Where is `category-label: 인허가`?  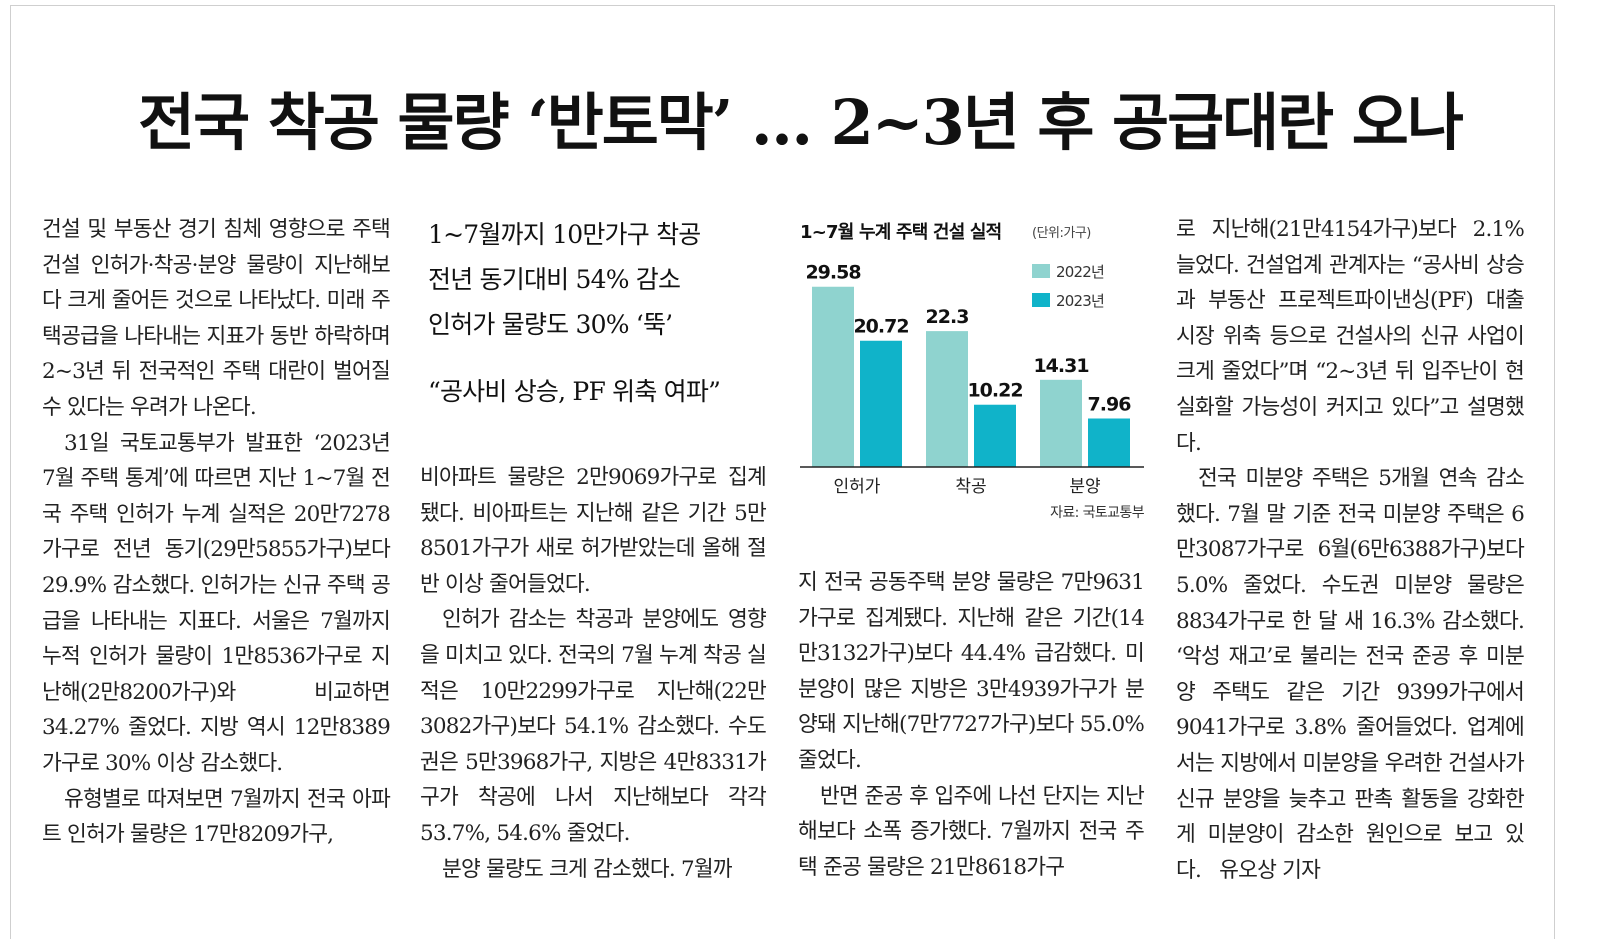
category-label: 인허가 is located at coordinates (857, 487).